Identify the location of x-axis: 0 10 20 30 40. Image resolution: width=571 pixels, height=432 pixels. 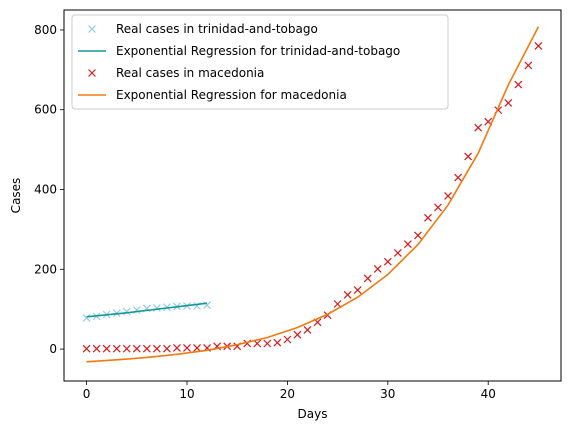
(289, 391).